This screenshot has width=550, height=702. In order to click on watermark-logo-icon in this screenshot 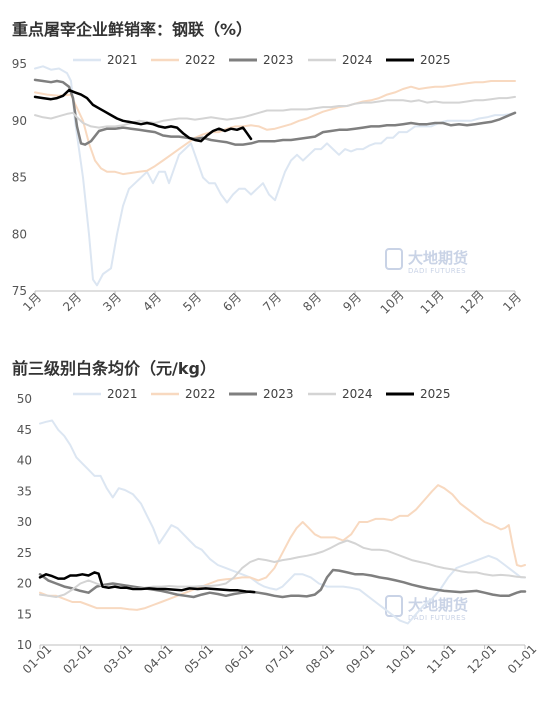, I will do `click(394, 259)`.